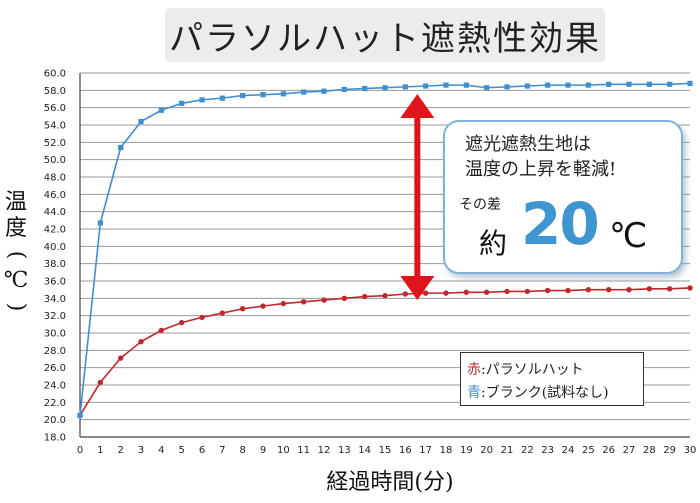  Describe the element at coordinates (390, 482) in the screenshot. I see `x-axis-label: 経過時間(分)` at that location.